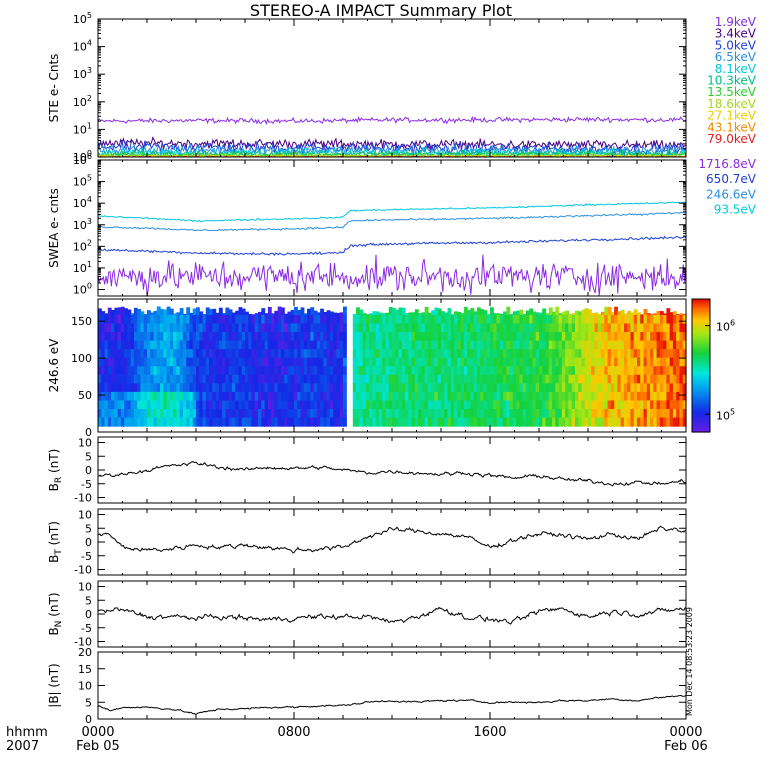 The image size is (780, 780). Describe the element at coordinates (732, 116) in the screenshot. I see `ste-legend-8: 27.1keV` at that location.